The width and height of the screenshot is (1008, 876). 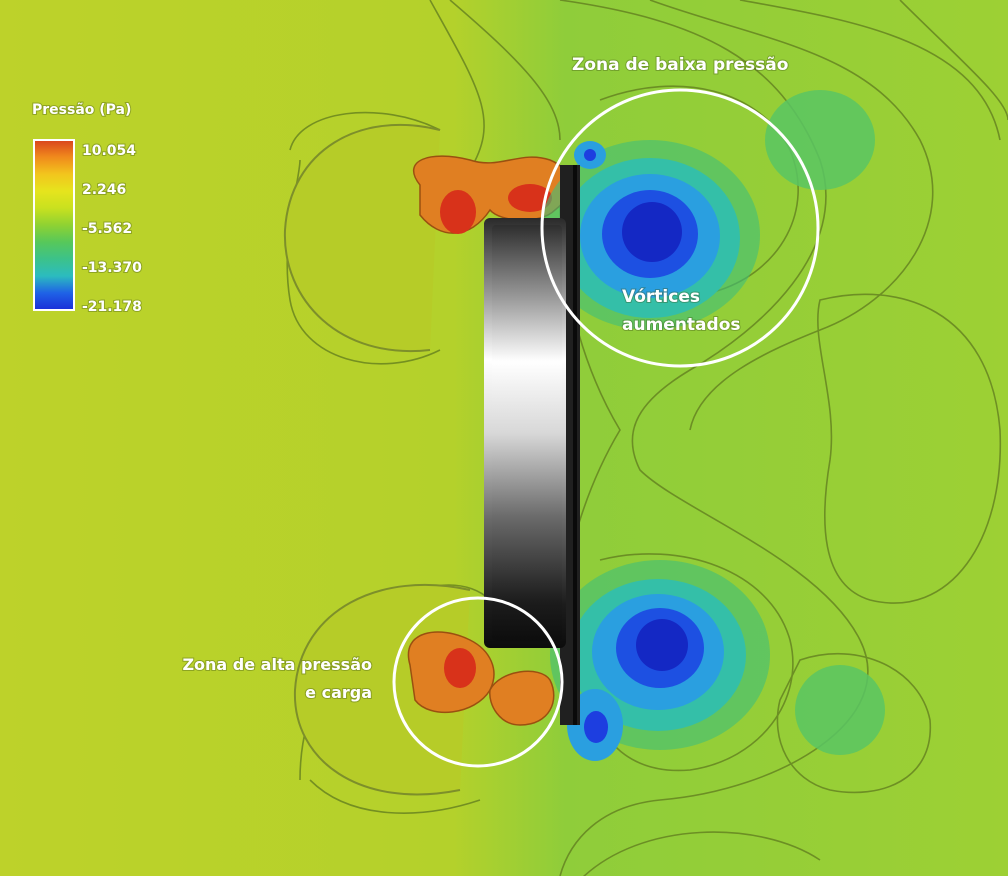 I want to click on wheel-section, so click(x=532, y=445).